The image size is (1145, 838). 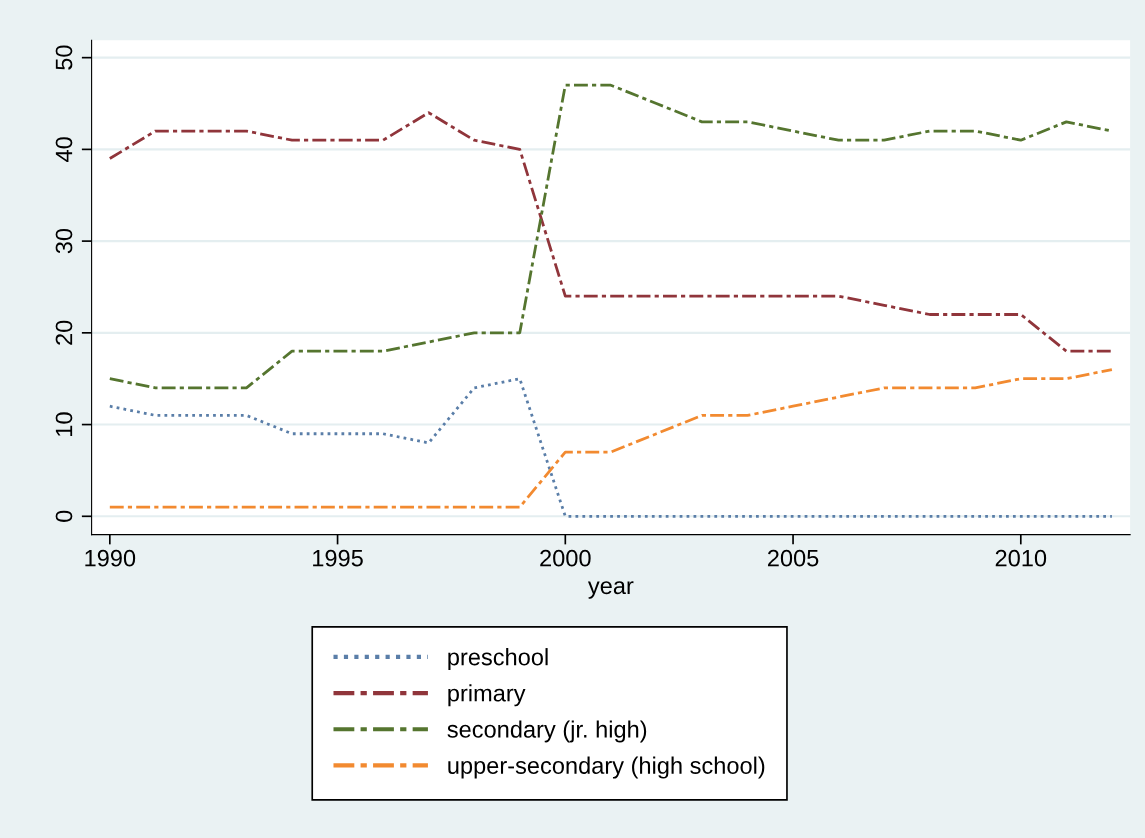 I want to click on x-tick-label: 1995, so click(x=338, y=558).